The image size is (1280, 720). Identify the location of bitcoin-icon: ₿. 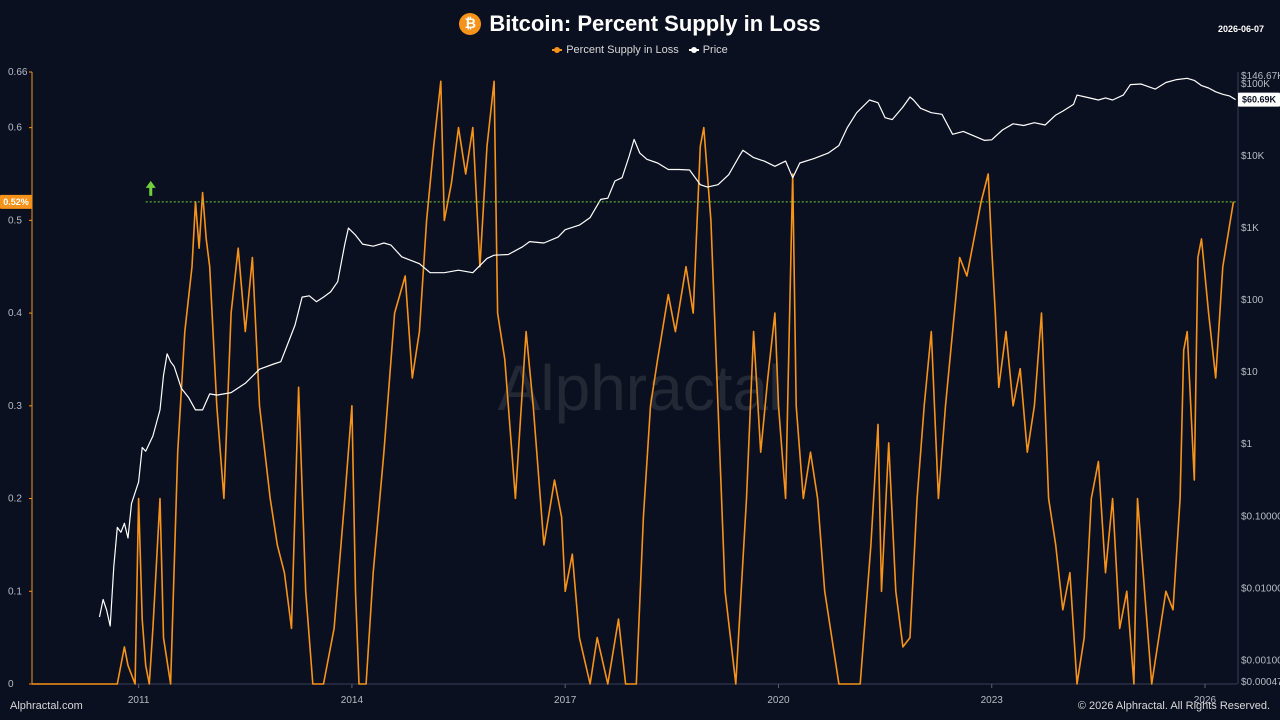
(470, 24).